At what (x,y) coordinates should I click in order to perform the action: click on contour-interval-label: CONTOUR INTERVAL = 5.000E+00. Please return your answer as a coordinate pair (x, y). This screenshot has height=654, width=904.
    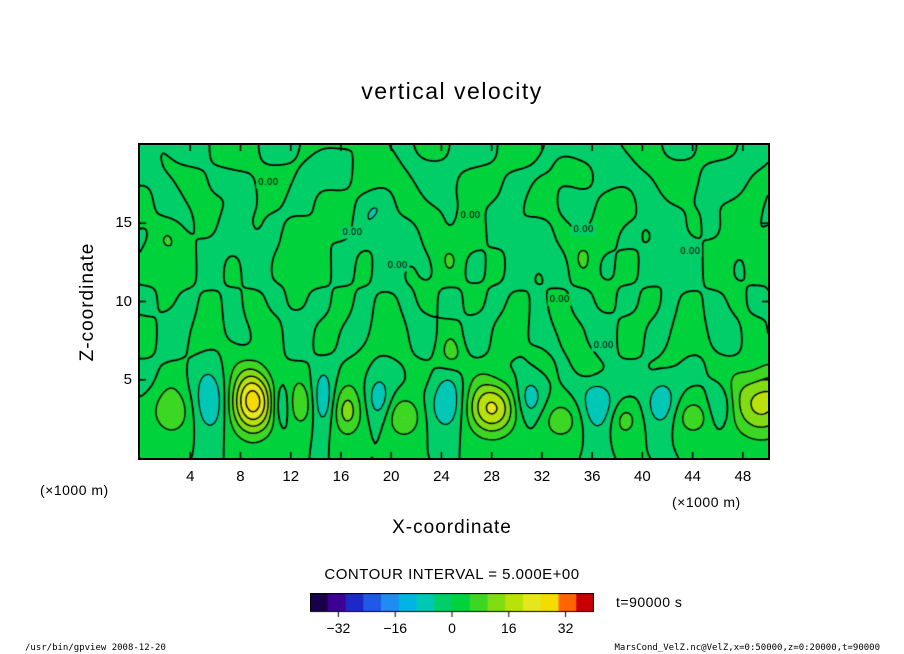
    Looking at the image, I should click on (452, 574).